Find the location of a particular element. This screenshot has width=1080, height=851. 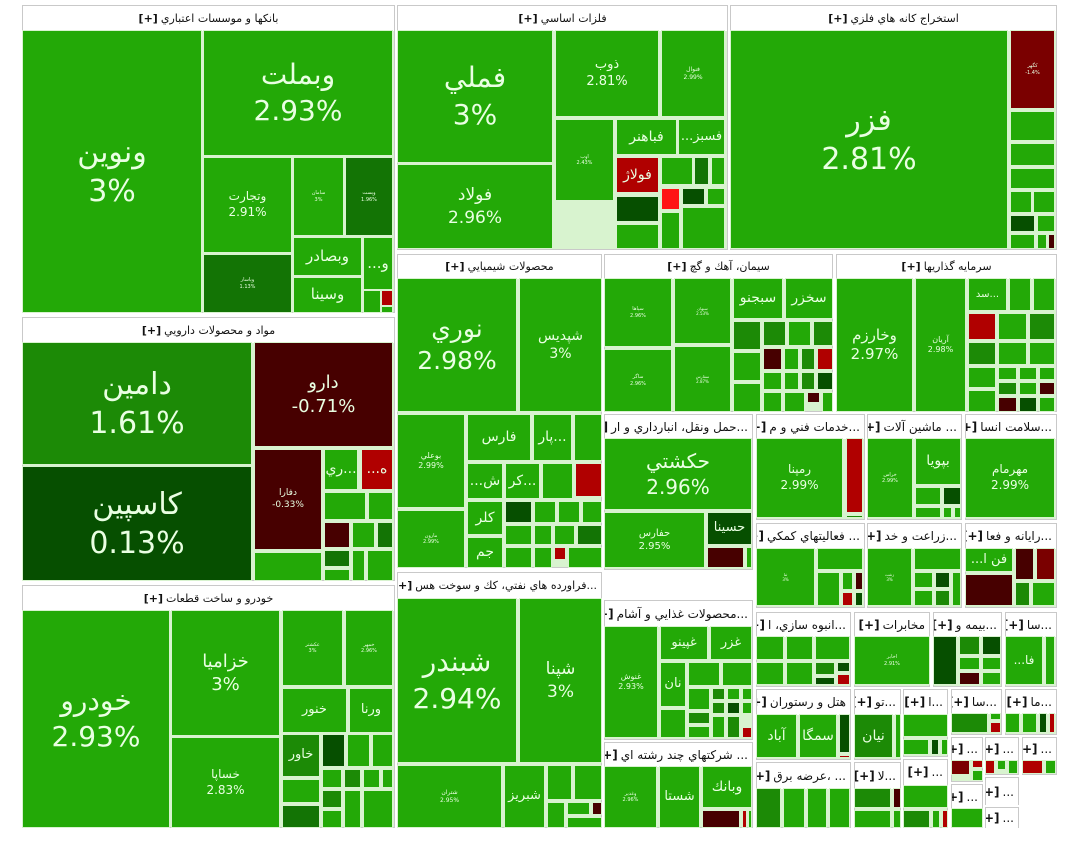

sector-header: ...رايانه و فعا[+] is located at coordinates (1011, 536).